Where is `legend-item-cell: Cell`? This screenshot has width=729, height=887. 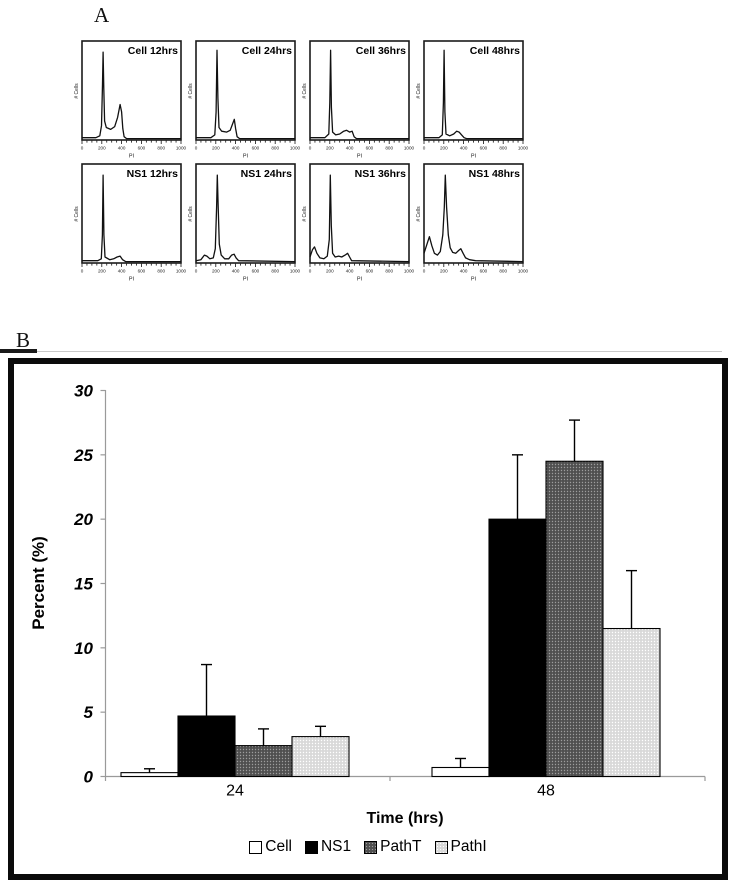
legend-item-cell: Cell is located at coordinates (270, 847).